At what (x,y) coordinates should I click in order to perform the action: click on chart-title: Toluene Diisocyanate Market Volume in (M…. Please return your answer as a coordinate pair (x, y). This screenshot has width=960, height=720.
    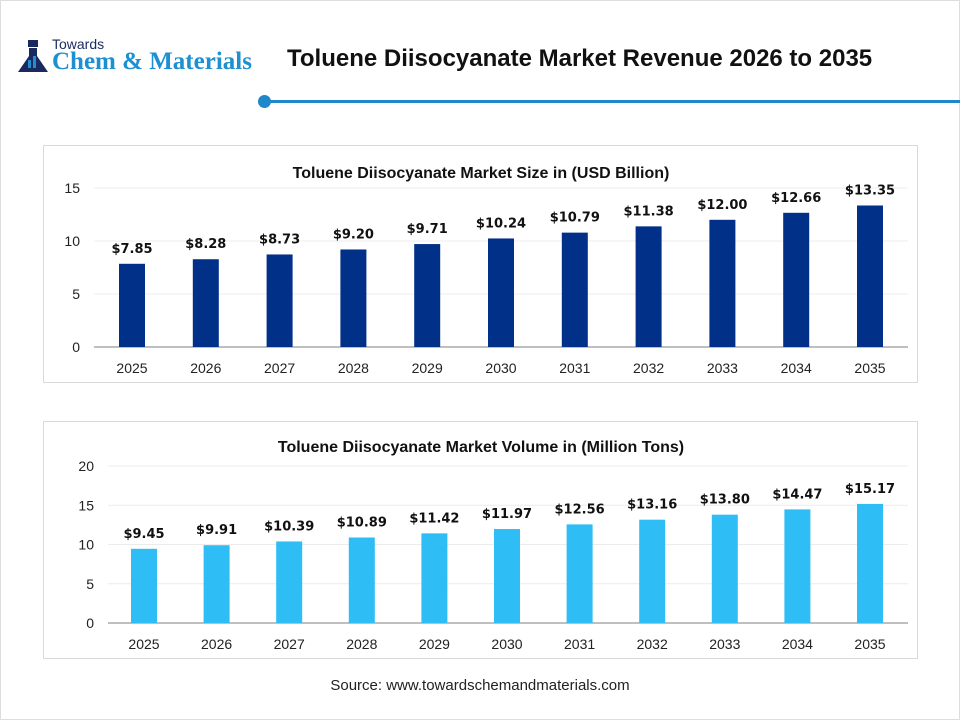
    Looking at the image, I should click on (481, 447).